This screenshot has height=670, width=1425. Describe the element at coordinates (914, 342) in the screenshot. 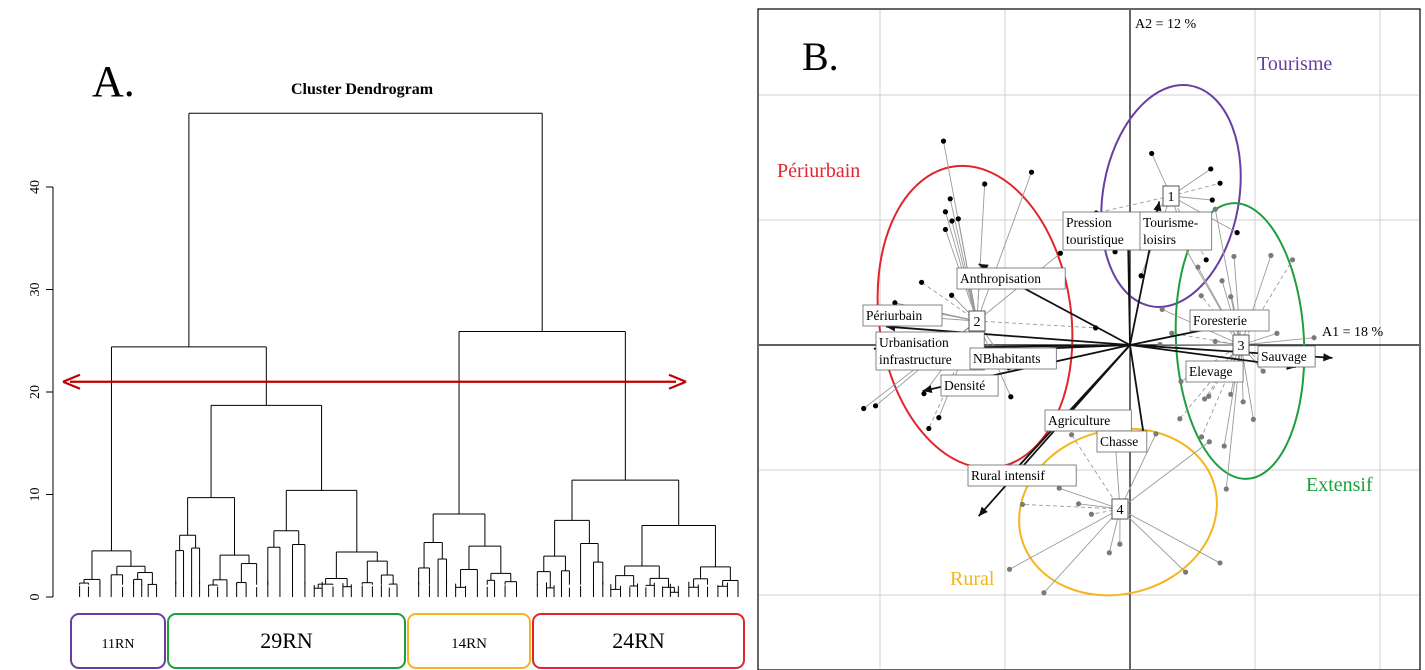

I see `variable-label-line: Urbanisation` at that location.